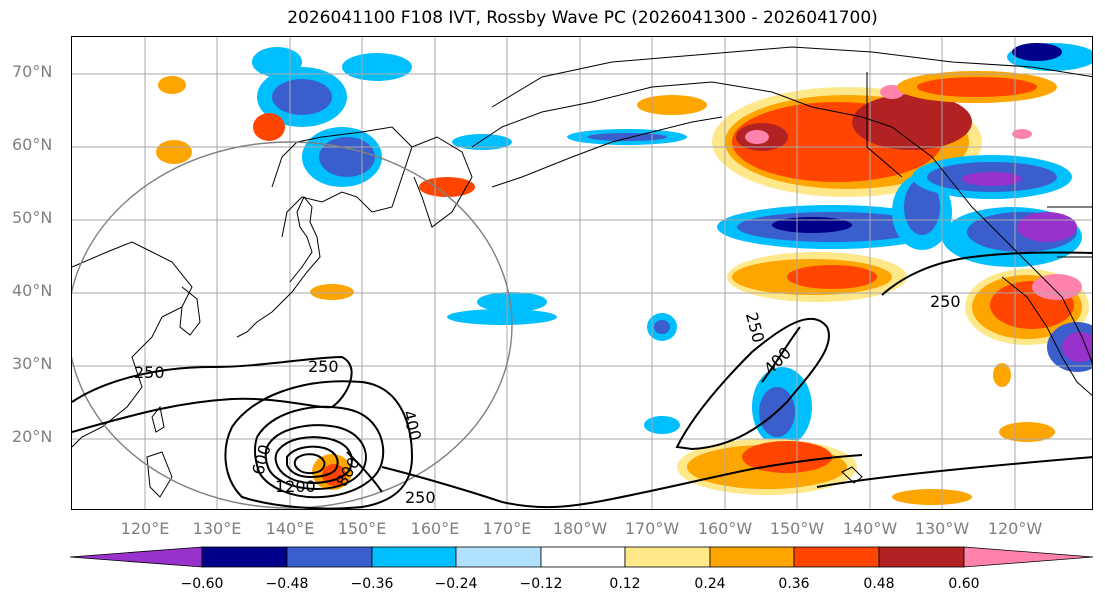  What do you see at coordinates (412, 425) in the screenshot?
I see `contour-label: 400` at bounding box center [412, 425].